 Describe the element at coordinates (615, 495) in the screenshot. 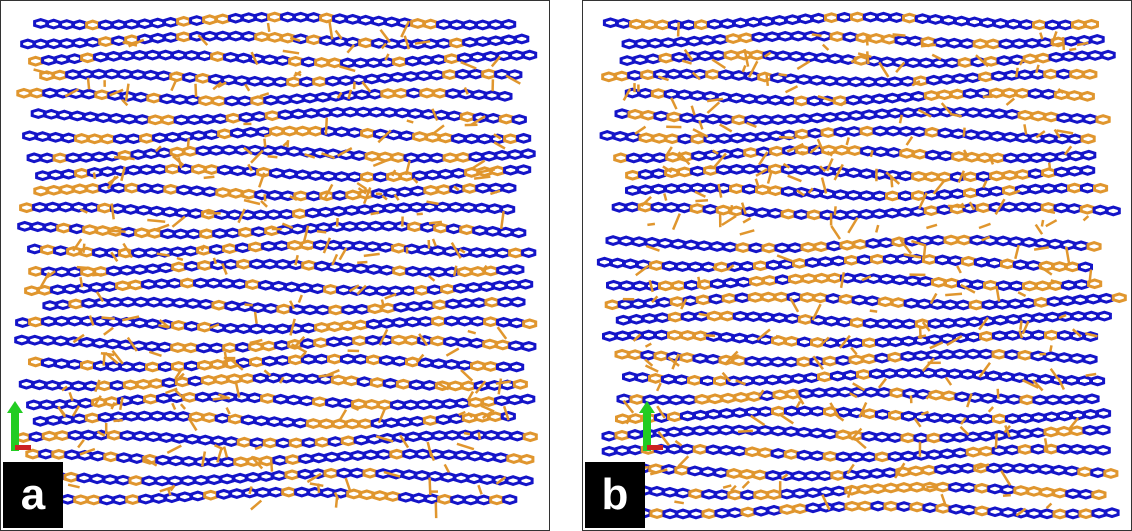

I see `panel-label-b: b` at that location.